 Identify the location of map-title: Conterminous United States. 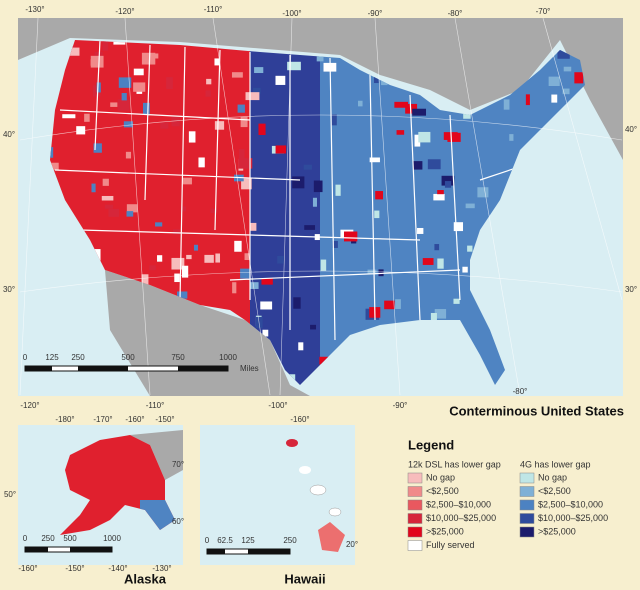
(536, 410).